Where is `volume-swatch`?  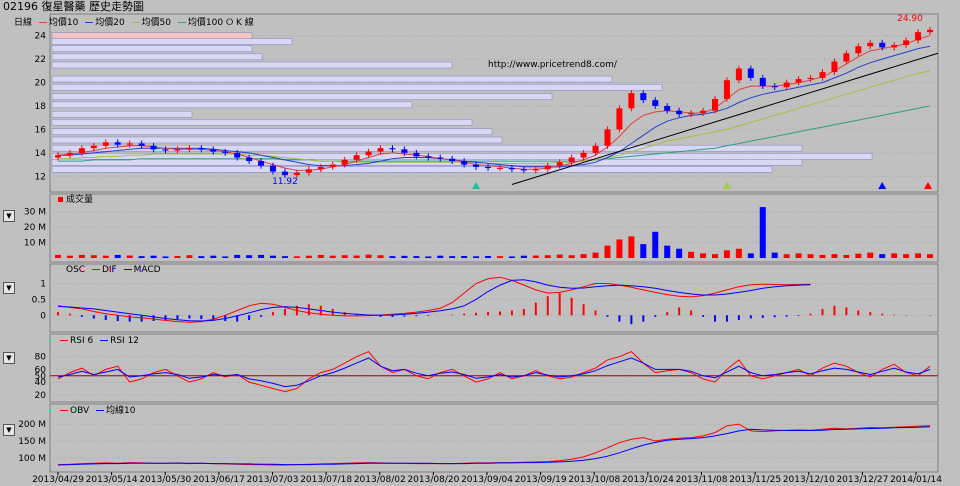
volume-swatch is located at coordinates (60, 199).